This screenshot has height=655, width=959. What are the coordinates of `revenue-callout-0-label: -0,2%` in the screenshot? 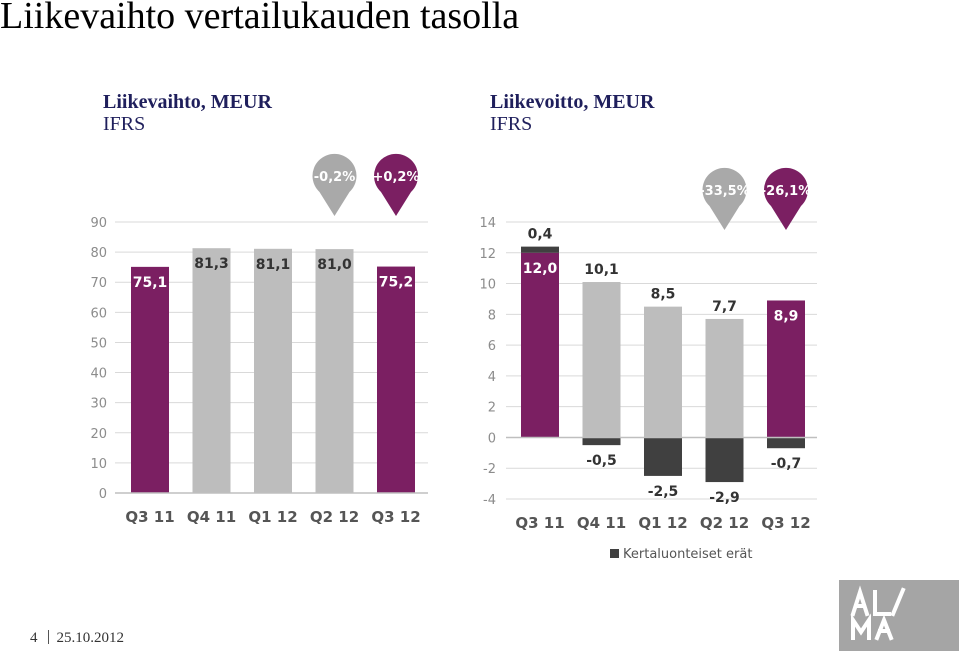 It's located at (334, 177).